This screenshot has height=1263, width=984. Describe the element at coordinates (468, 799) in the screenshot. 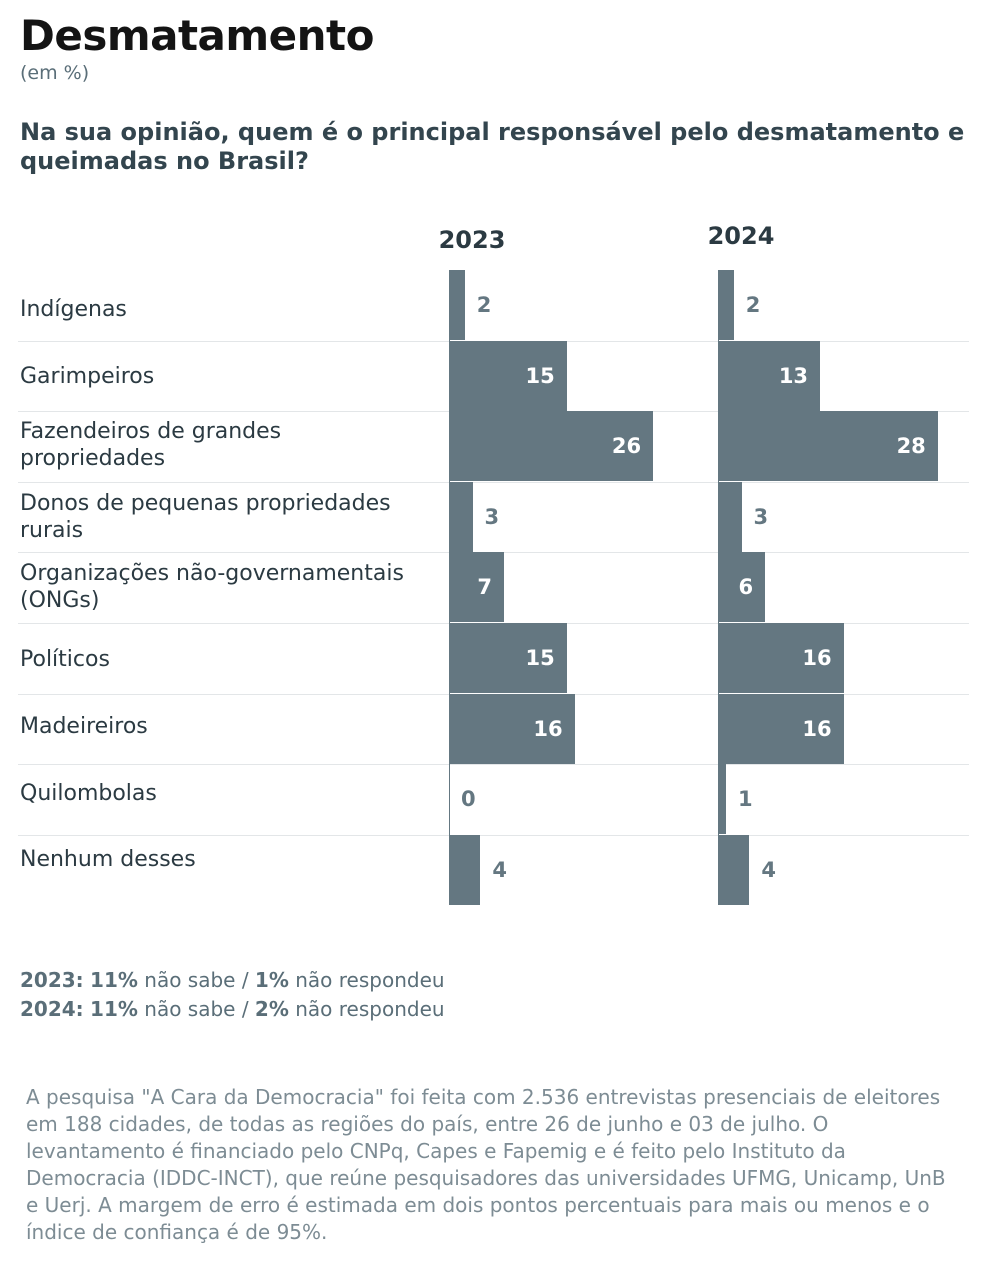

I see `value-label: 0` at that location.